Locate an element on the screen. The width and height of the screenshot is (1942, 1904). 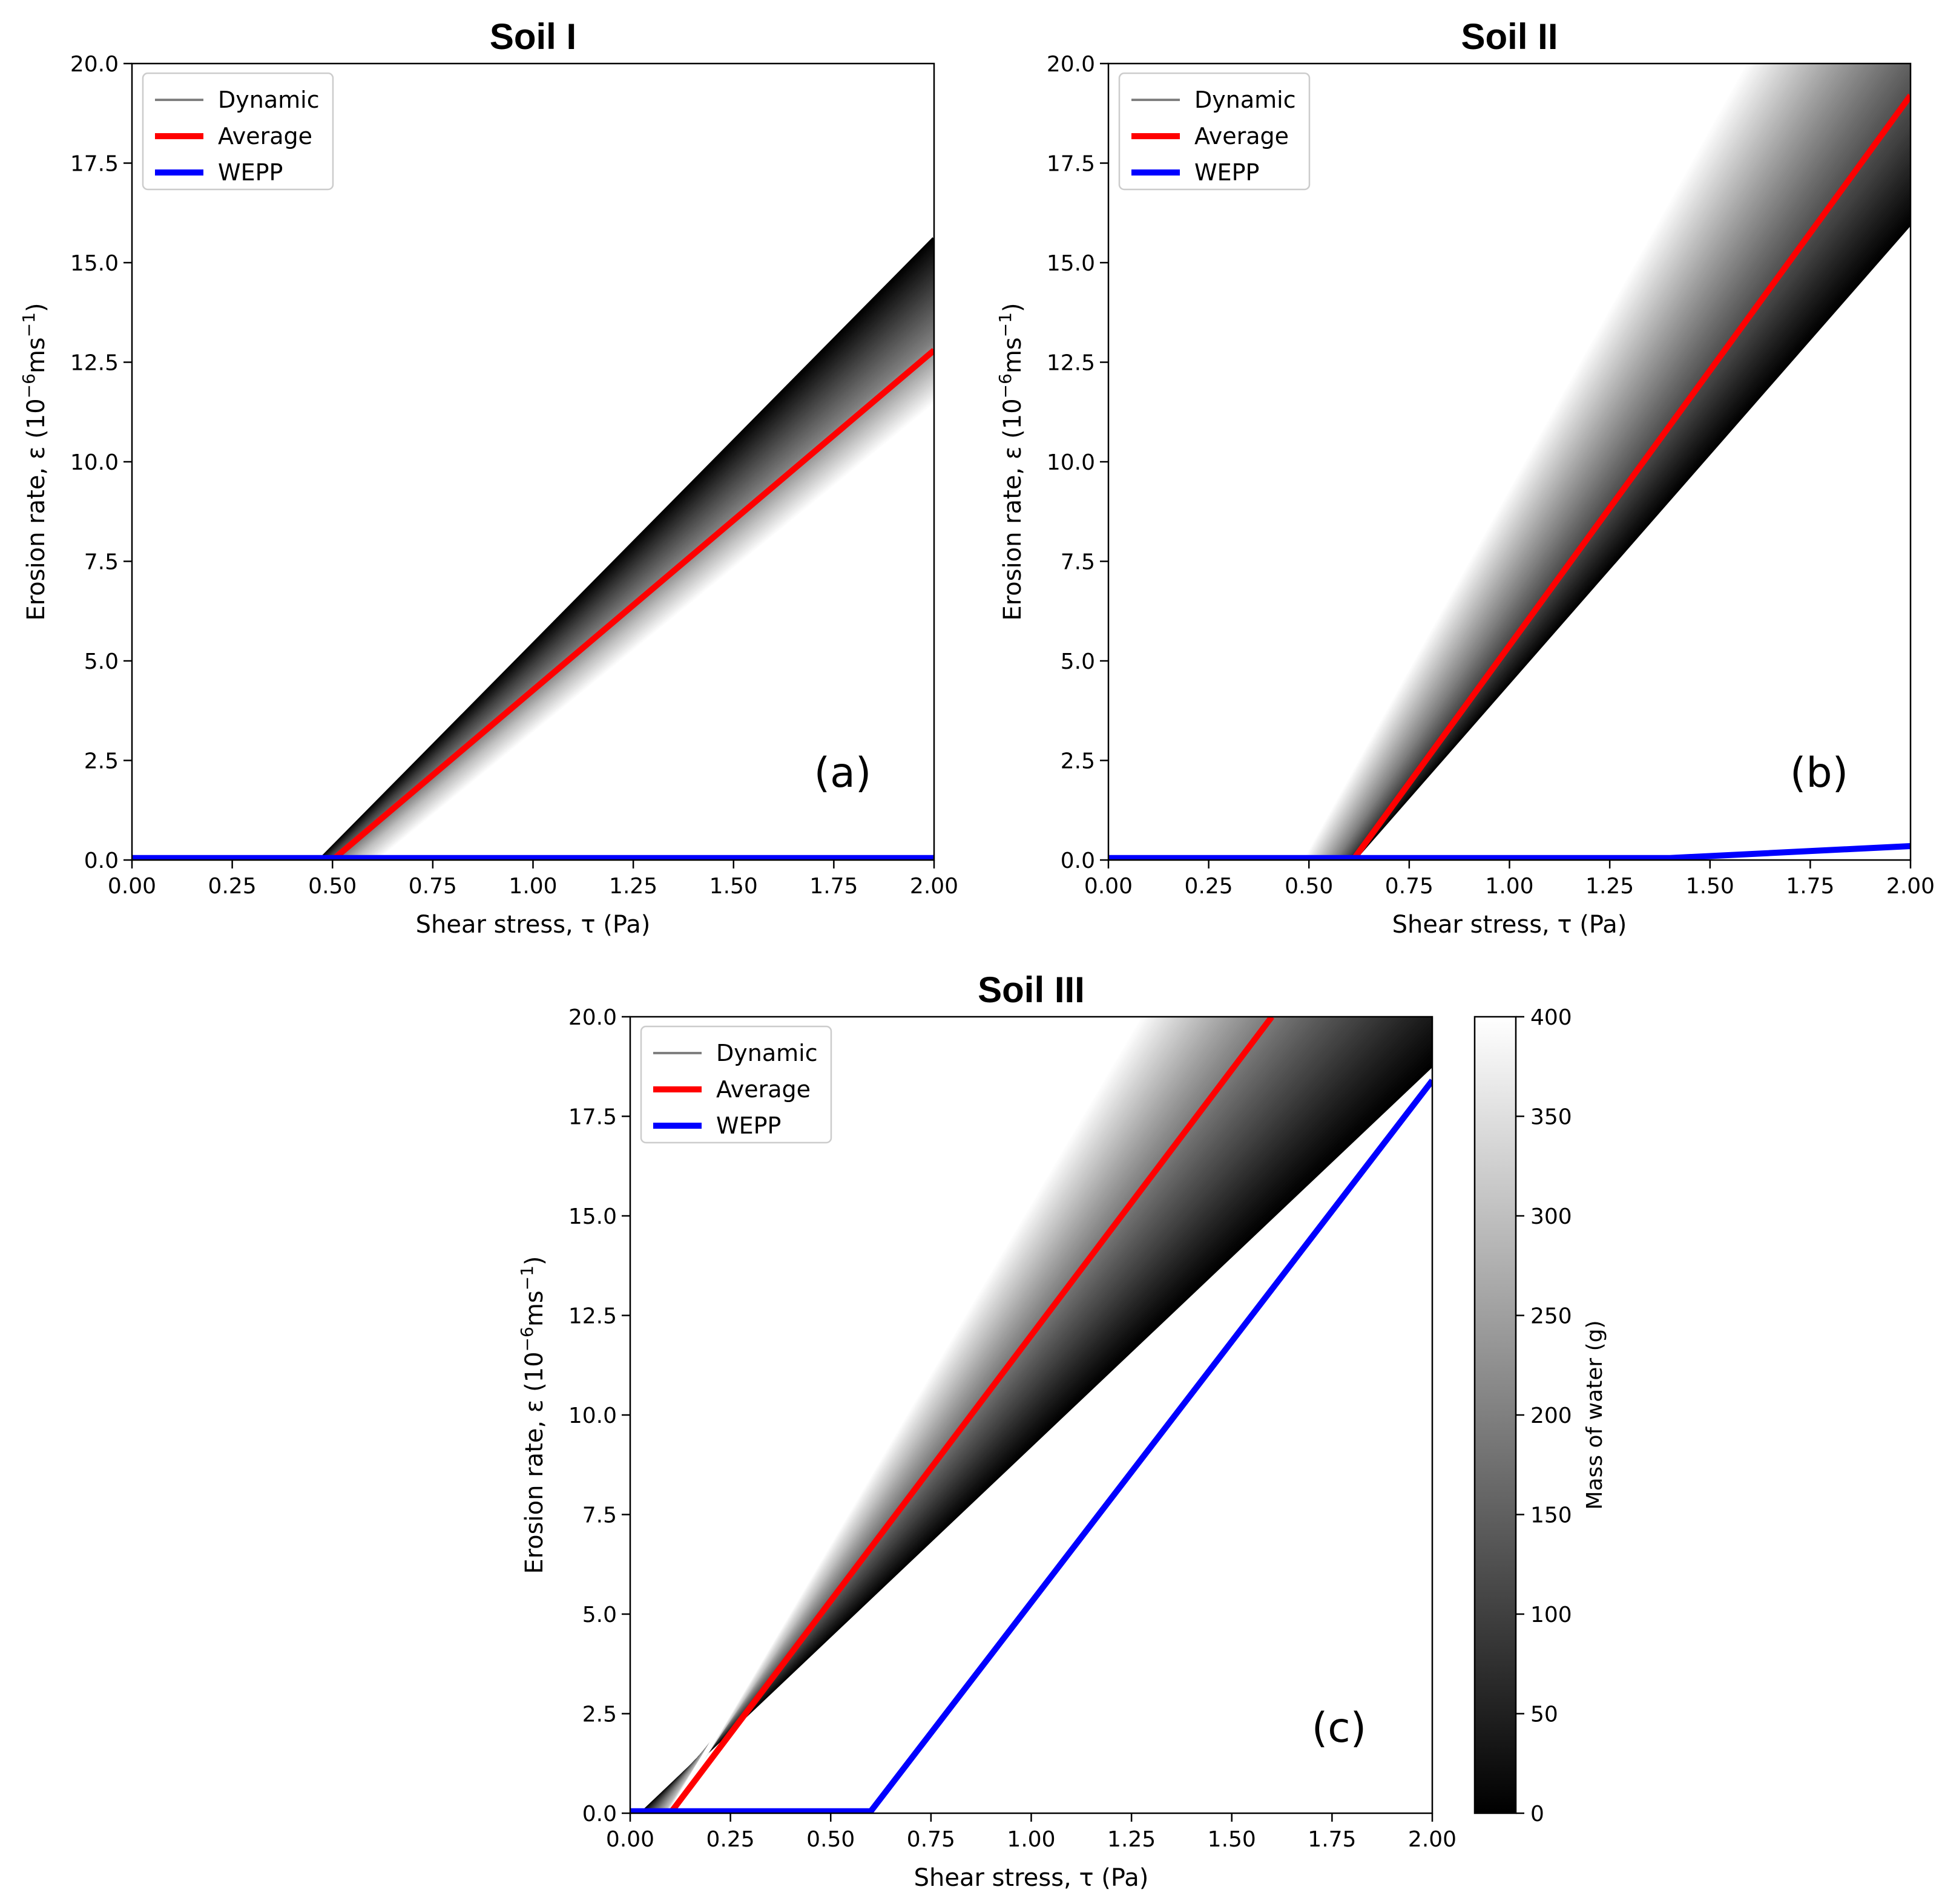
series-average-line is located at coordinates (952, 1415).